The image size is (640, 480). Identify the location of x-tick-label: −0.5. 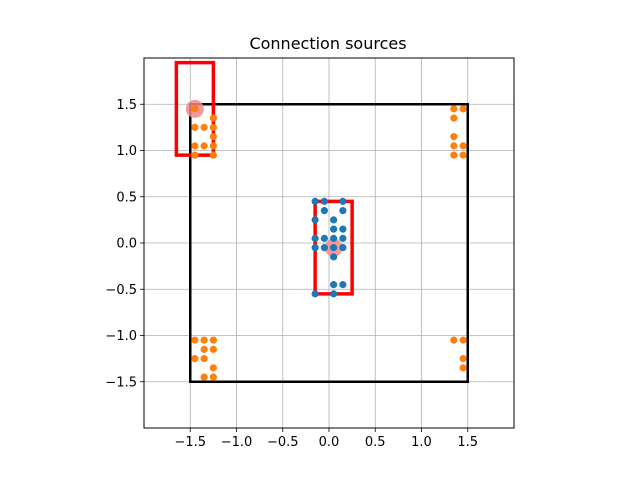
(283, 442).